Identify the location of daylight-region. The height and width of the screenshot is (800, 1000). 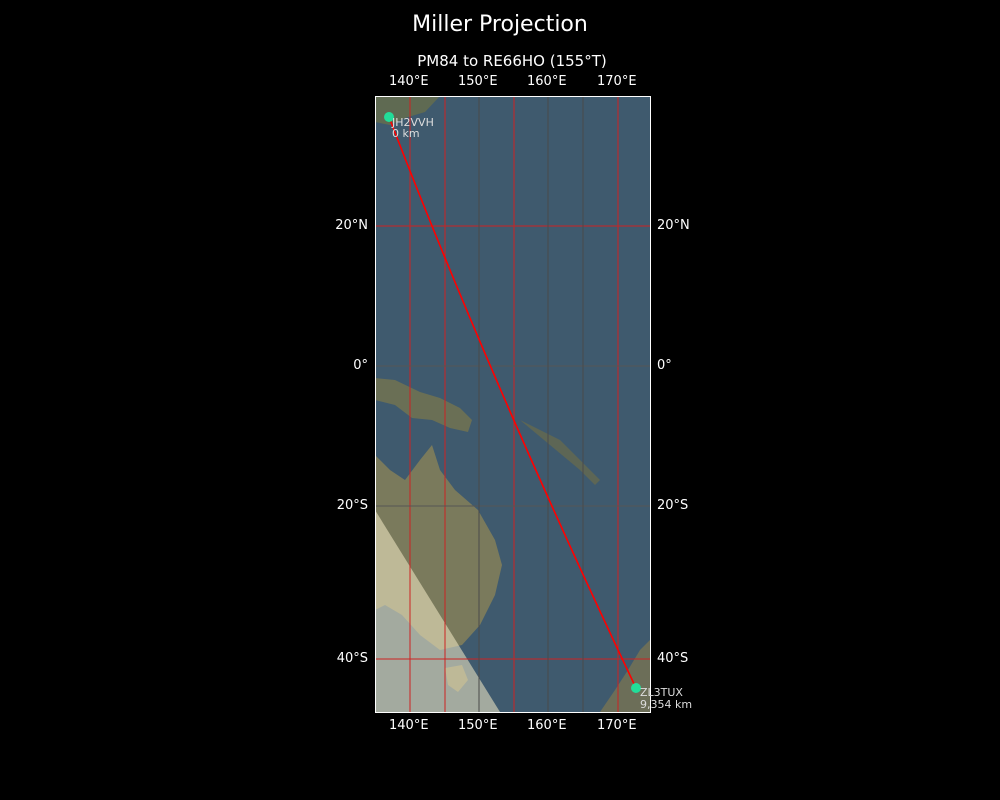
(437, 611).